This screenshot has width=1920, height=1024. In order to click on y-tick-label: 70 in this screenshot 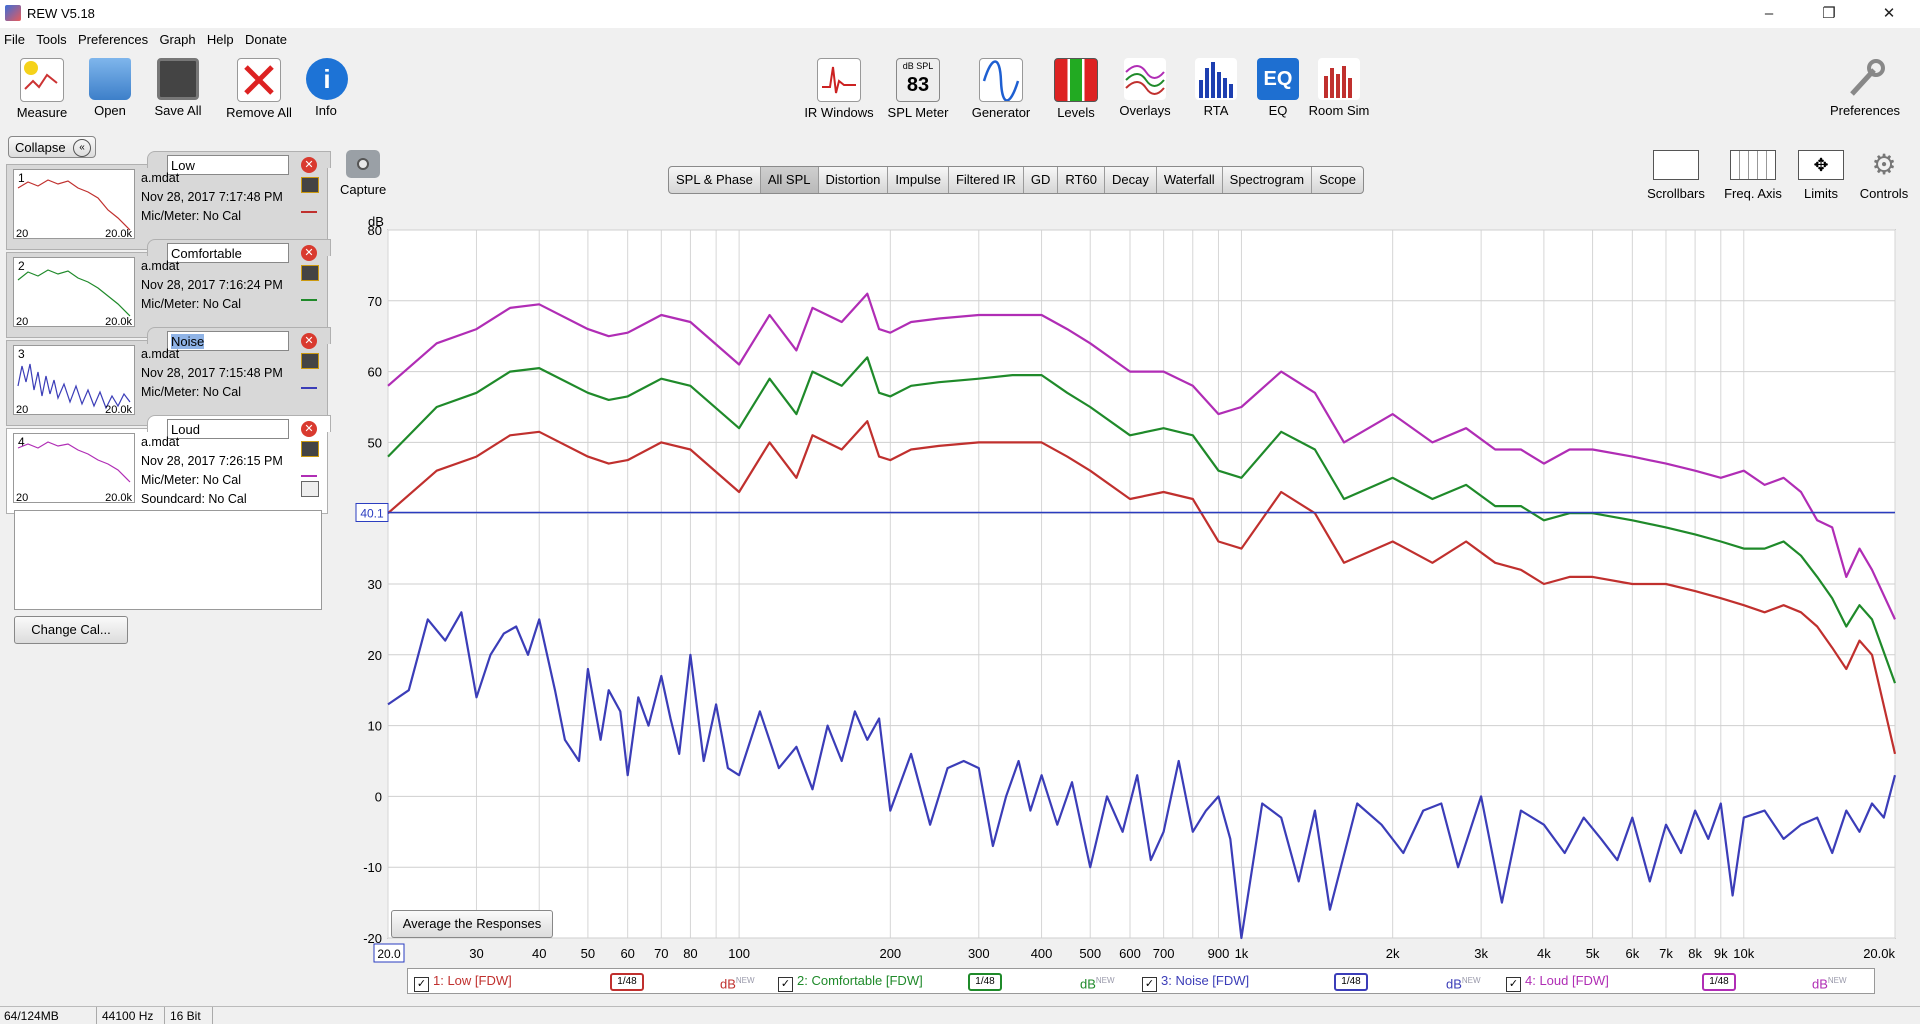, I will do `click(375, 301)`.